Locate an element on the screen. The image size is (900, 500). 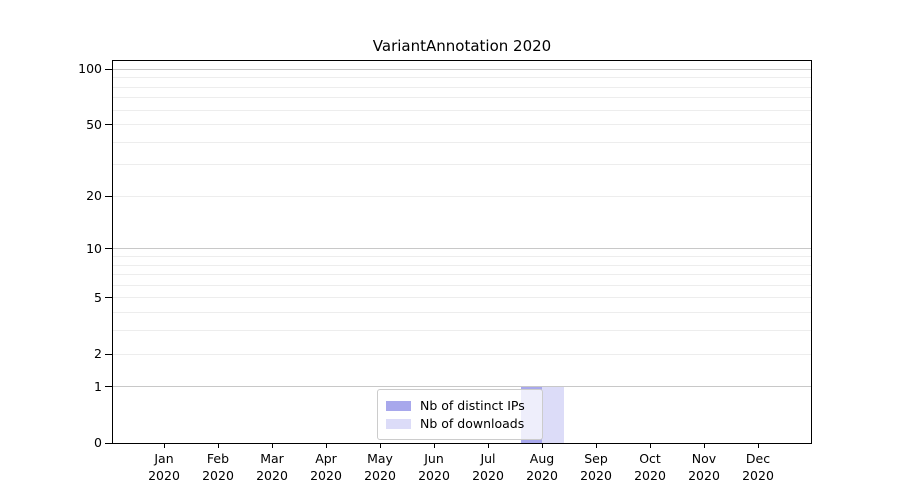
y-tick-label: 10 is located at coordinates (94, 248).